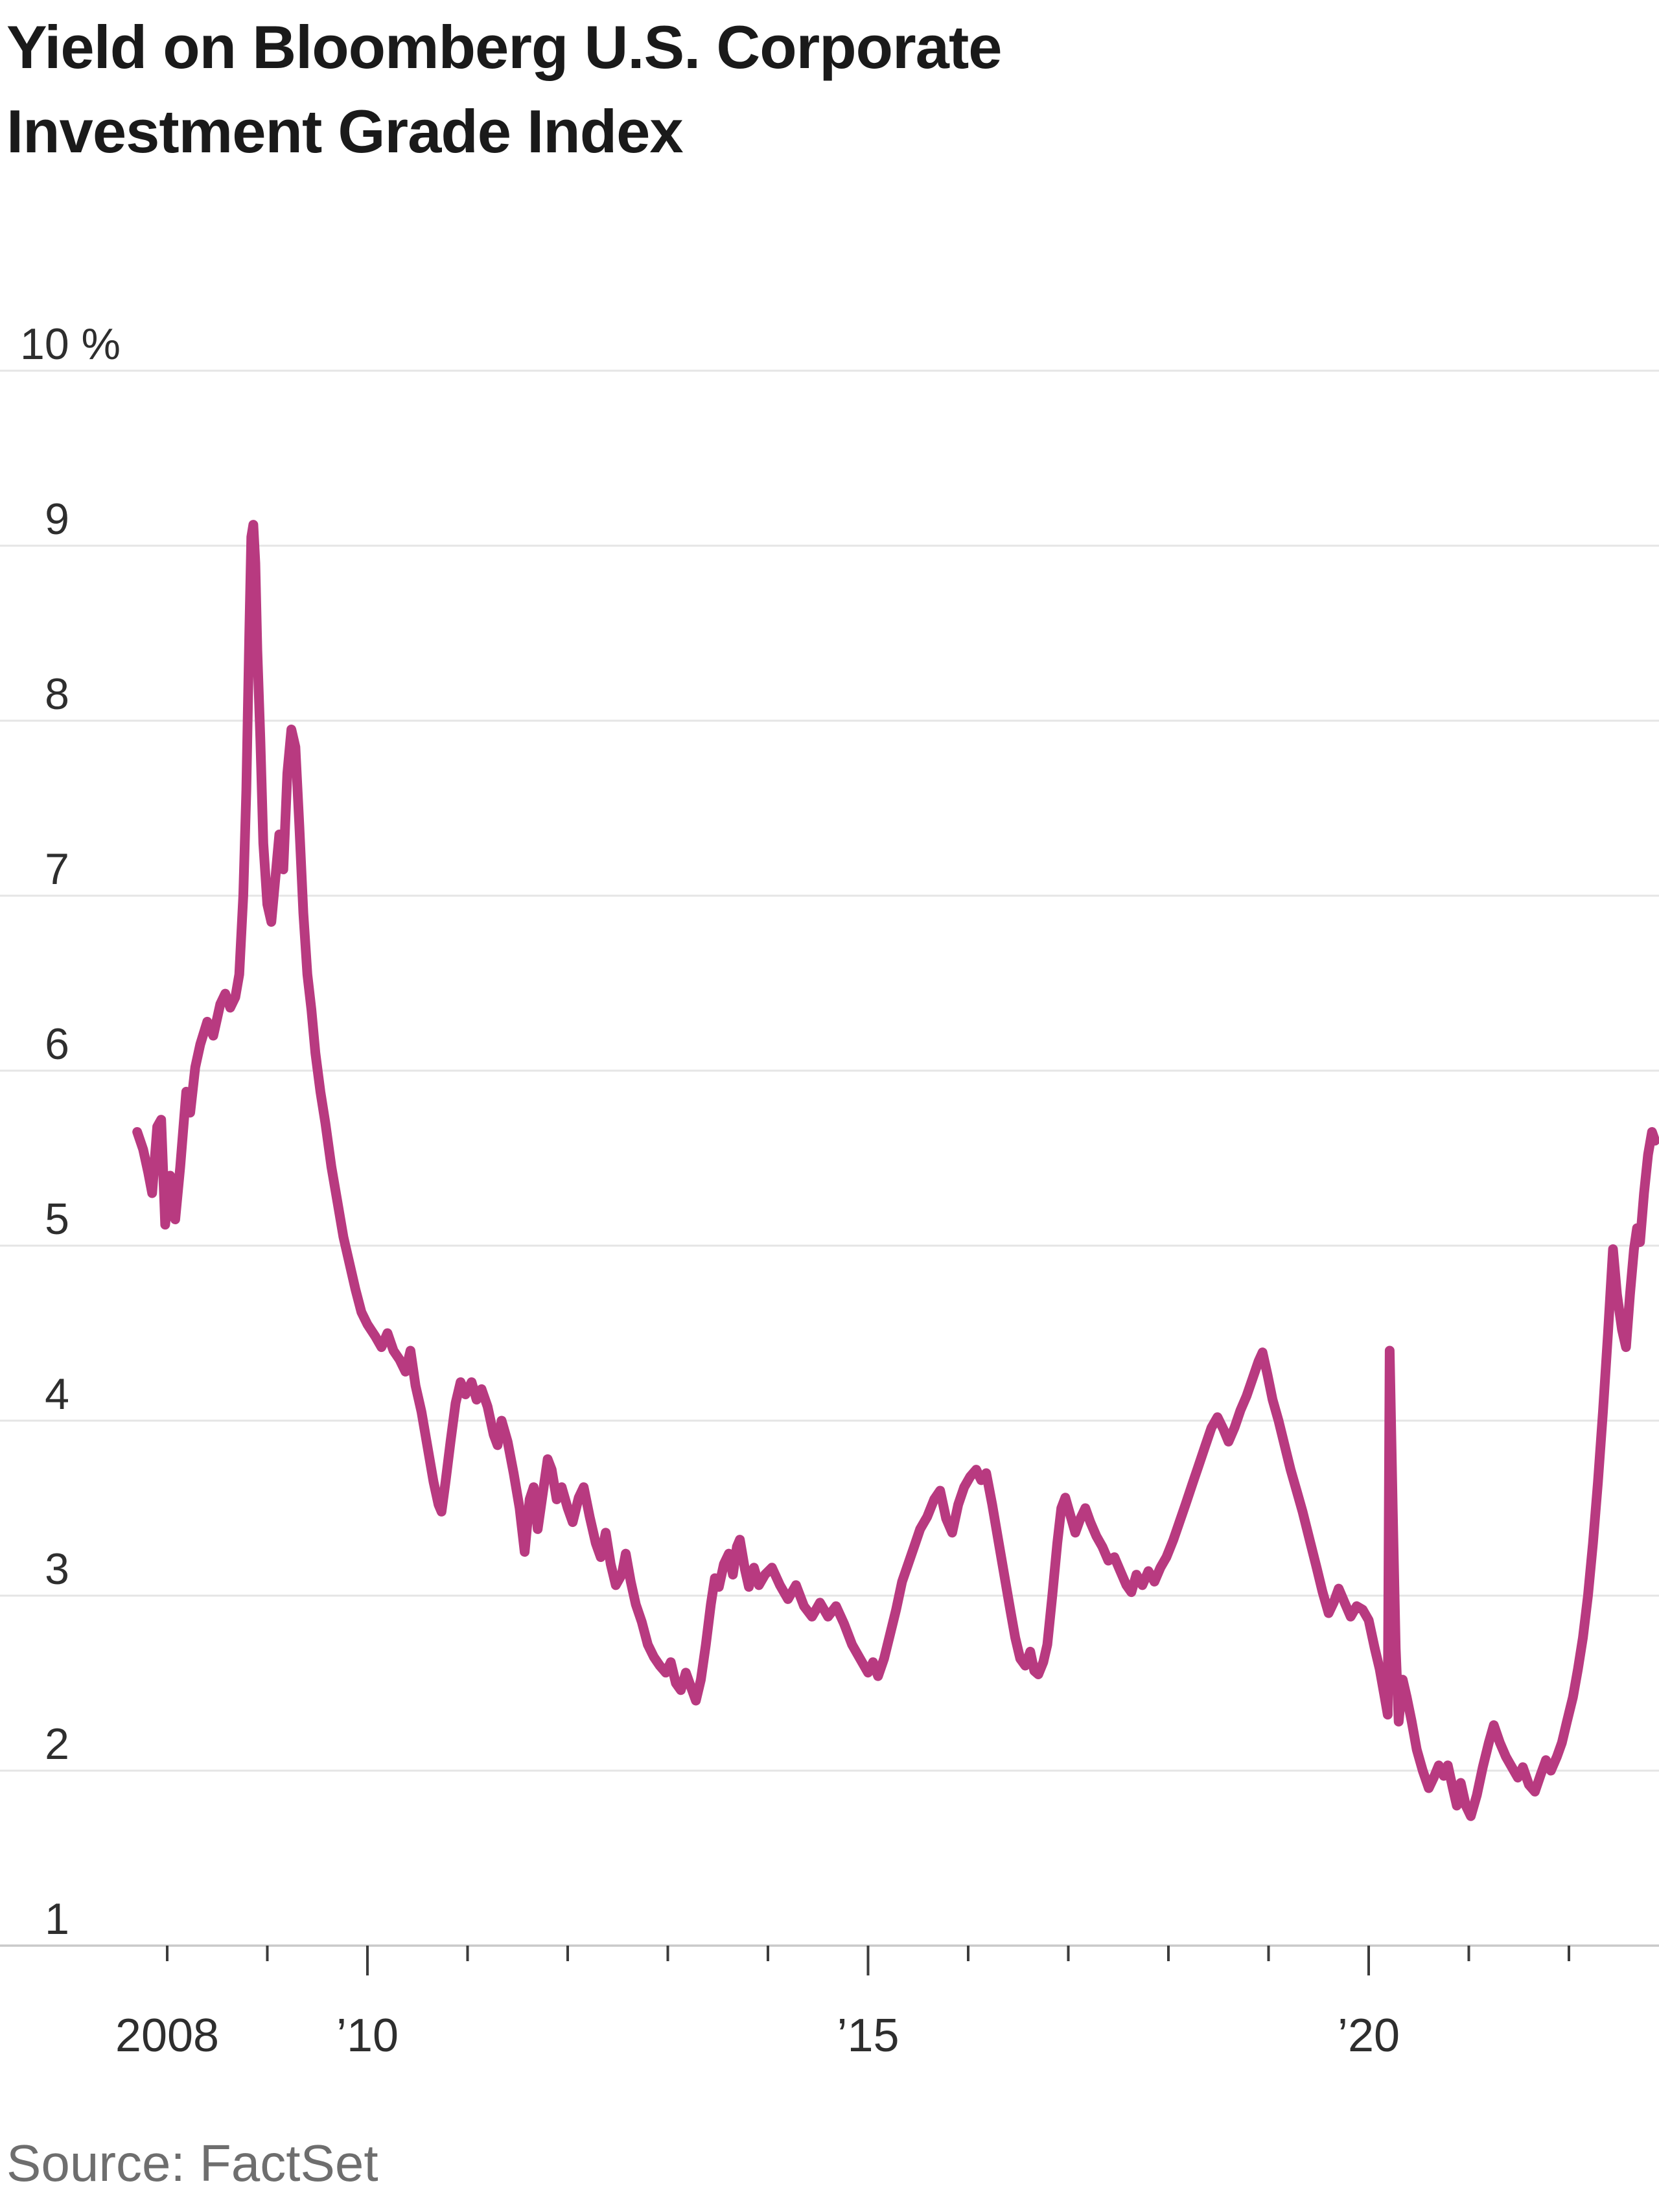 The height and width of the screenshot is (2212, 1659). Describe the element at coordinates (345, 131) in the screenshot. I see `chart-title-line2: Investment Grade Index` at that location.